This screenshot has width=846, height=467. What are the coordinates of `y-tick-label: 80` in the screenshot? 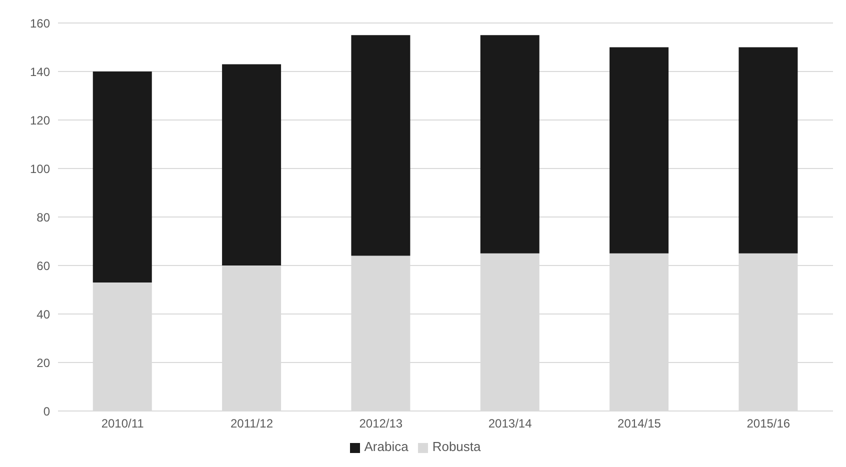 It's located at (43, 217).